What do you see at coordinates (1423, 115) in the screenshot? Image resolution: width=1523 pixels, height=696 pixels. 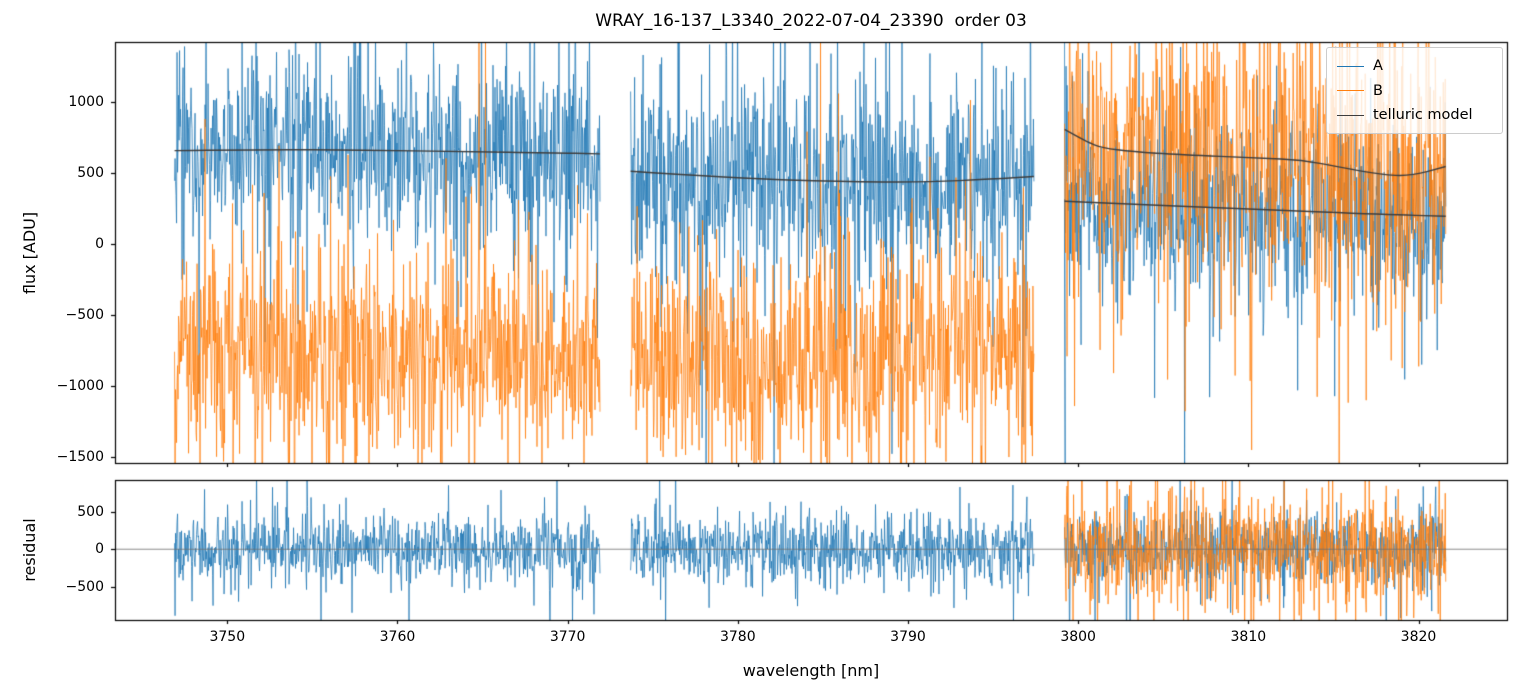 I see `legend-item-label: telluric model` at bounding box center [1423, 115].